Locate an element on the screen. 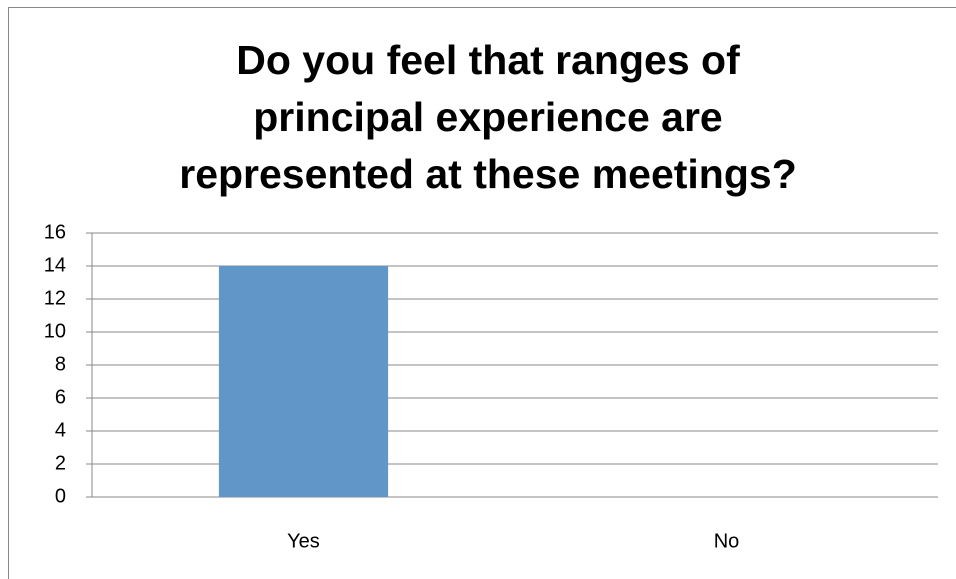  y-tick-label: 16 is located at coordinates (55, 232).